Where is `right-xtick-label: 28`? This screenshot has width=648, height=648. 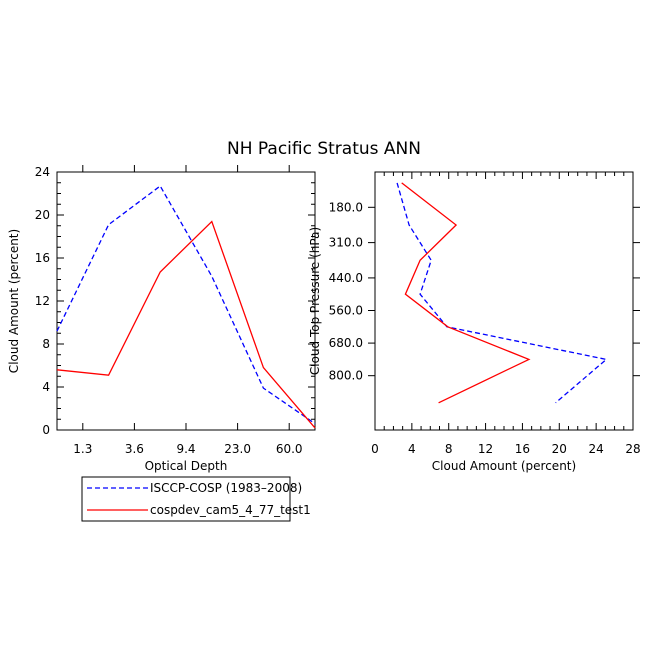
right-xtick-label: 28 is located at coordinates (632, 449).